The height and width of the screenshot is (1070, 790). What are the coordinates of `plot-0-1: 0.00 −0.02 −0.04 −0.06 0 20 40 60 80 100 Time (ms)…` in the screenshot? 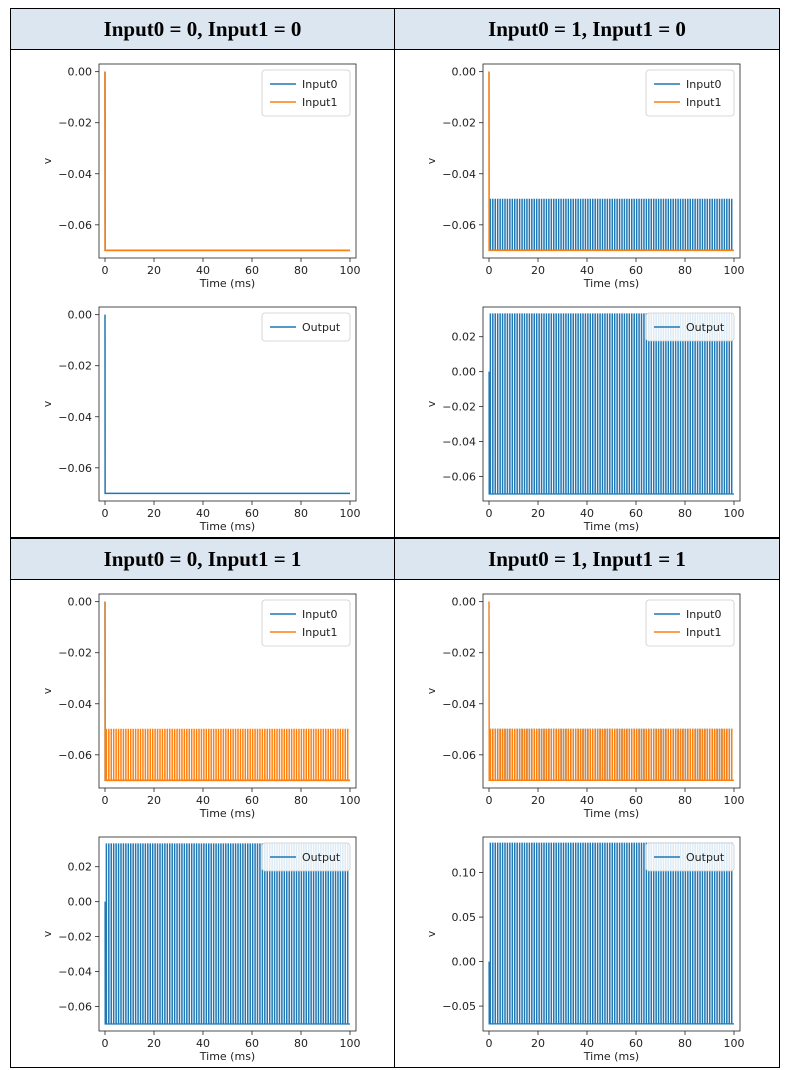 It's located at (201, 419).